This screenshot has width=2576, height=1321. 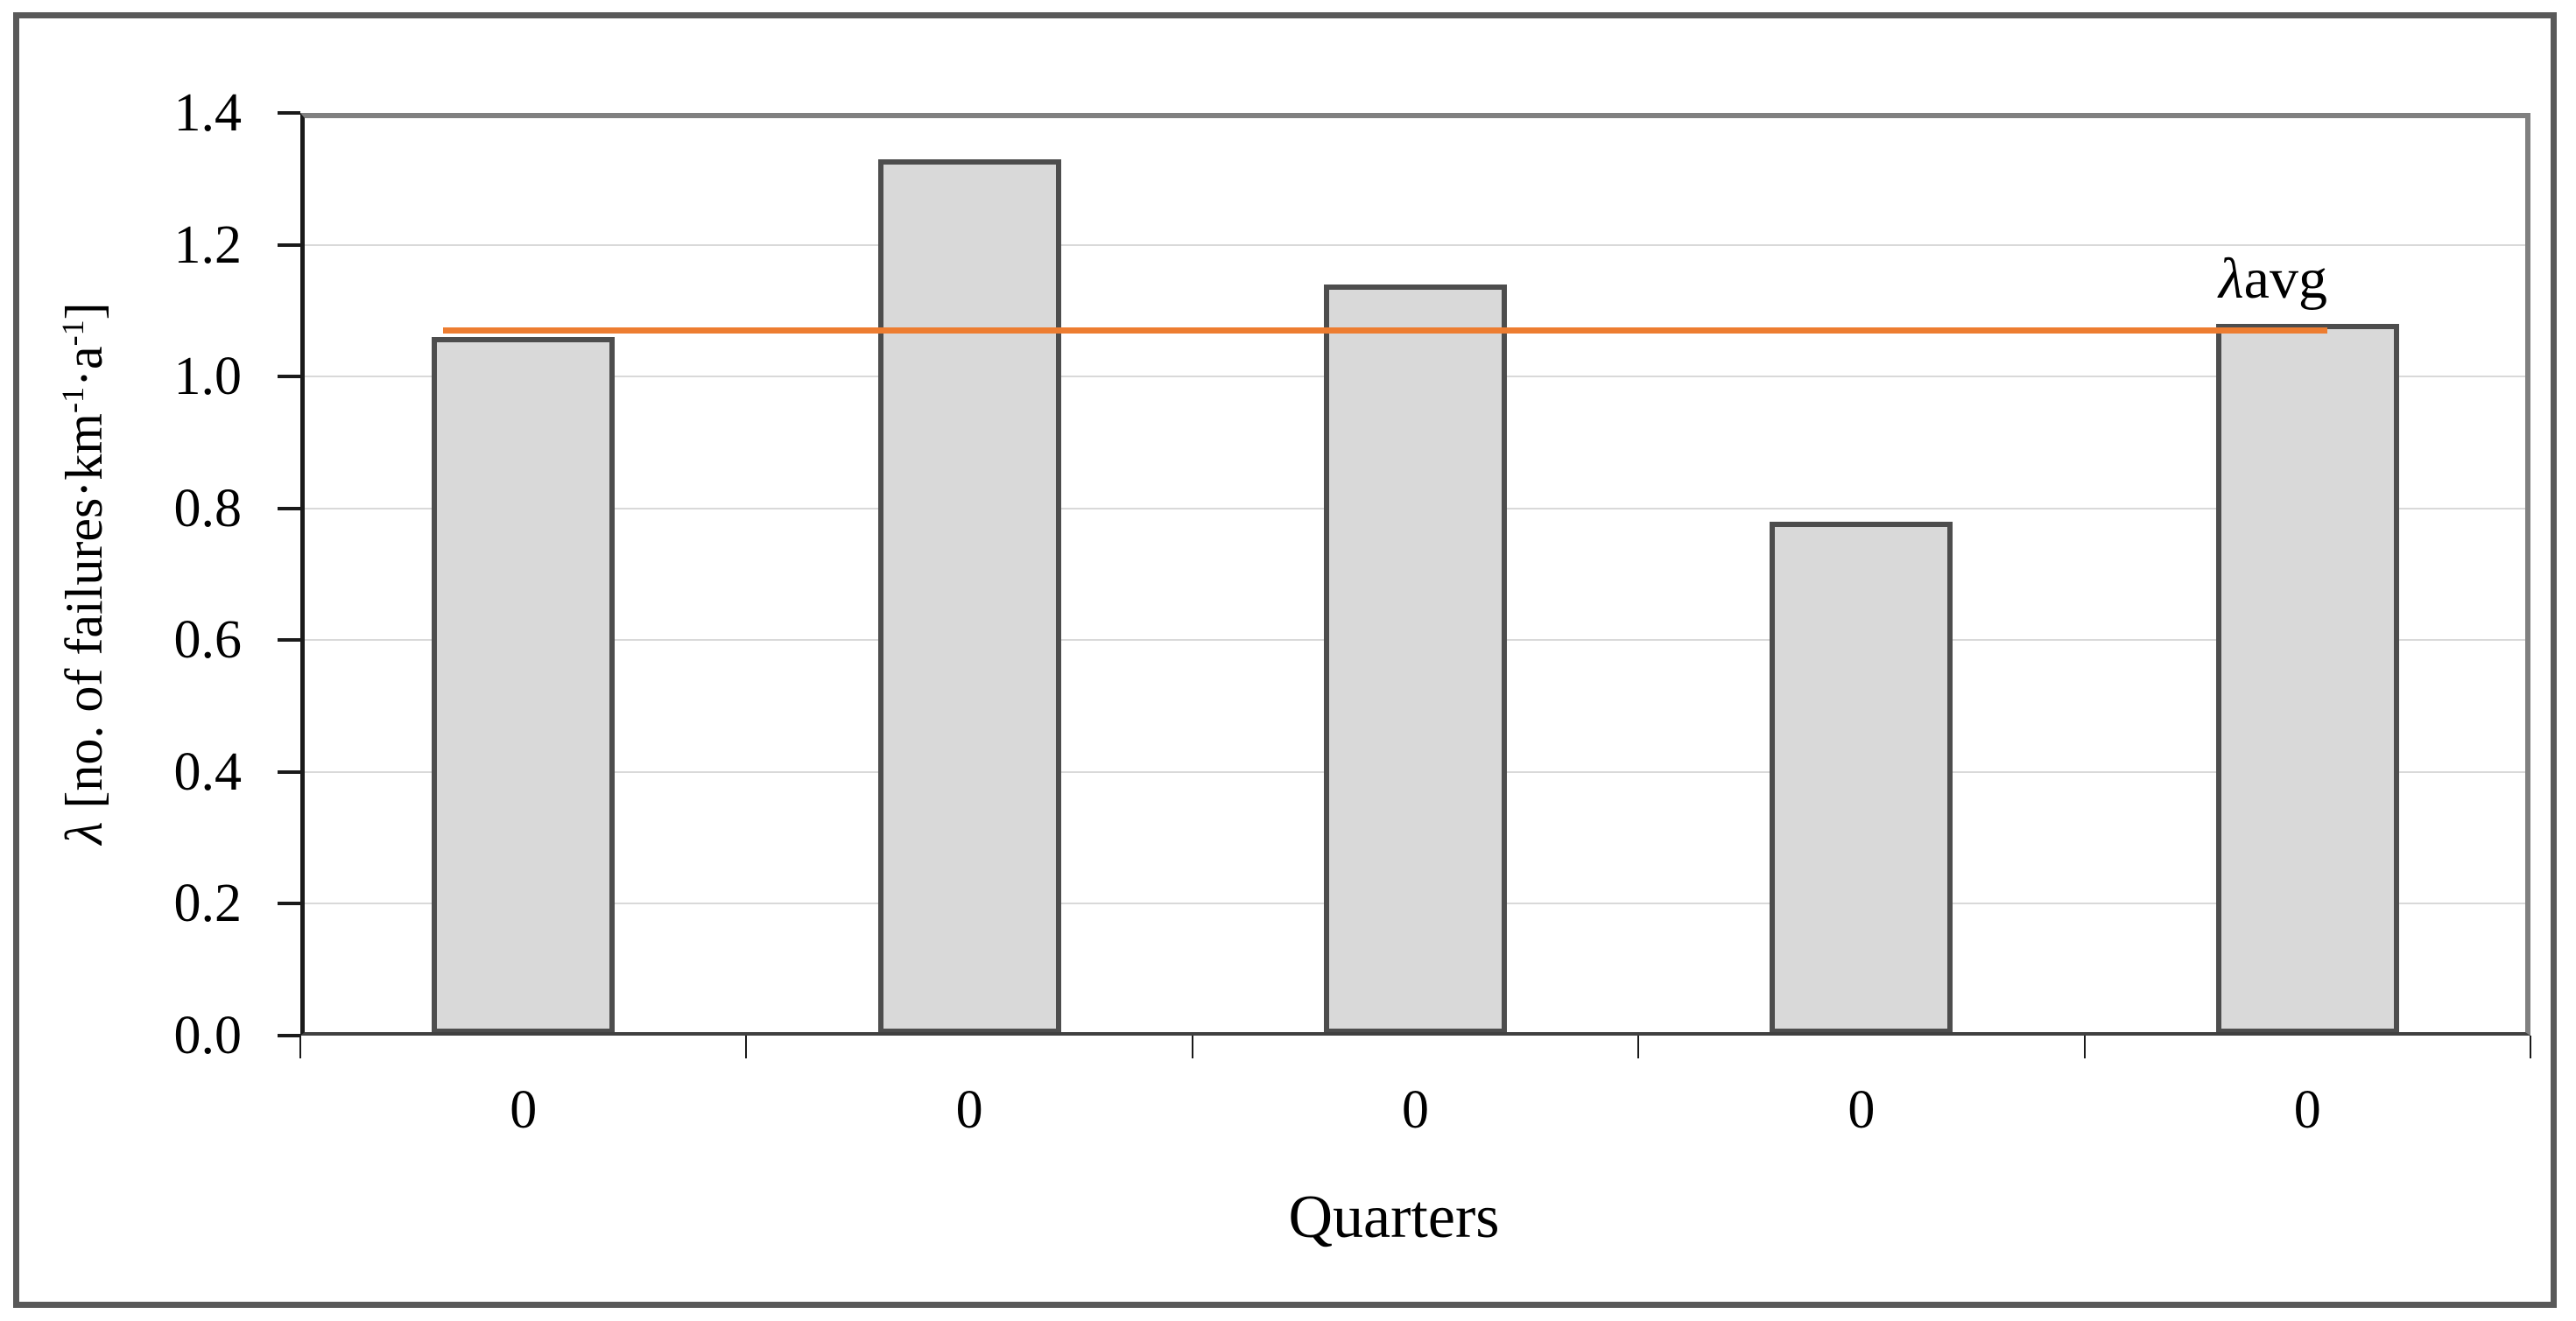 What do you see at coordinates (208, 113) in the screenshot?
I see `y-tick-label: 1.4` at bounding box center [208, 113].